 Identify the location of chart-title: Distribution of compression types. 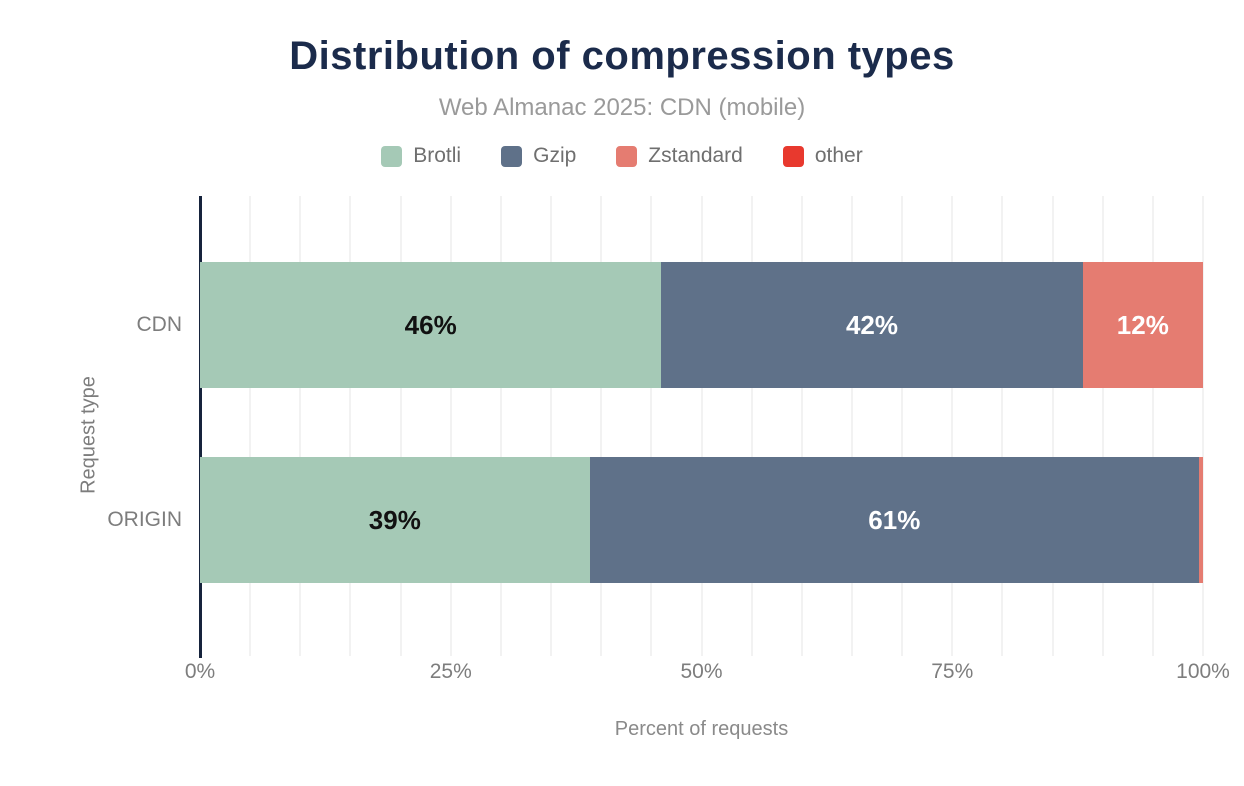
(622, 56).